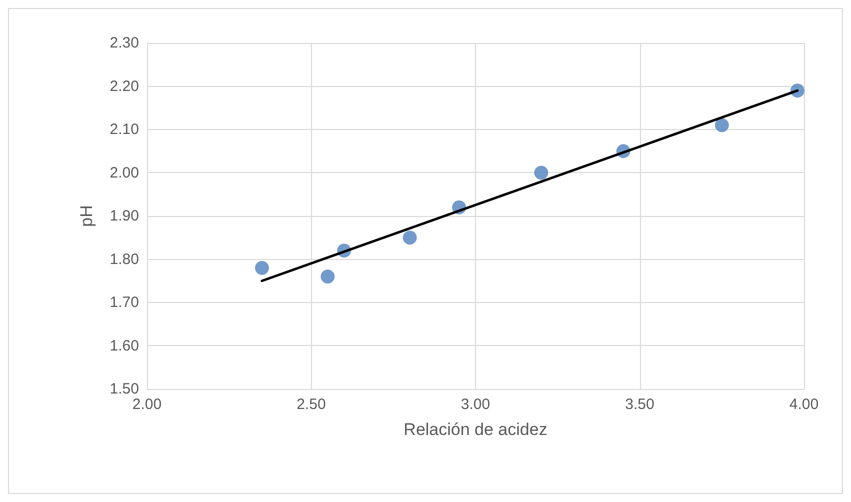 The width and height of the screenshot is (851, 502). Describe the element at coordinates (124, 216) in the screenshot. I see `y-tick-label: 1.90` at that location.